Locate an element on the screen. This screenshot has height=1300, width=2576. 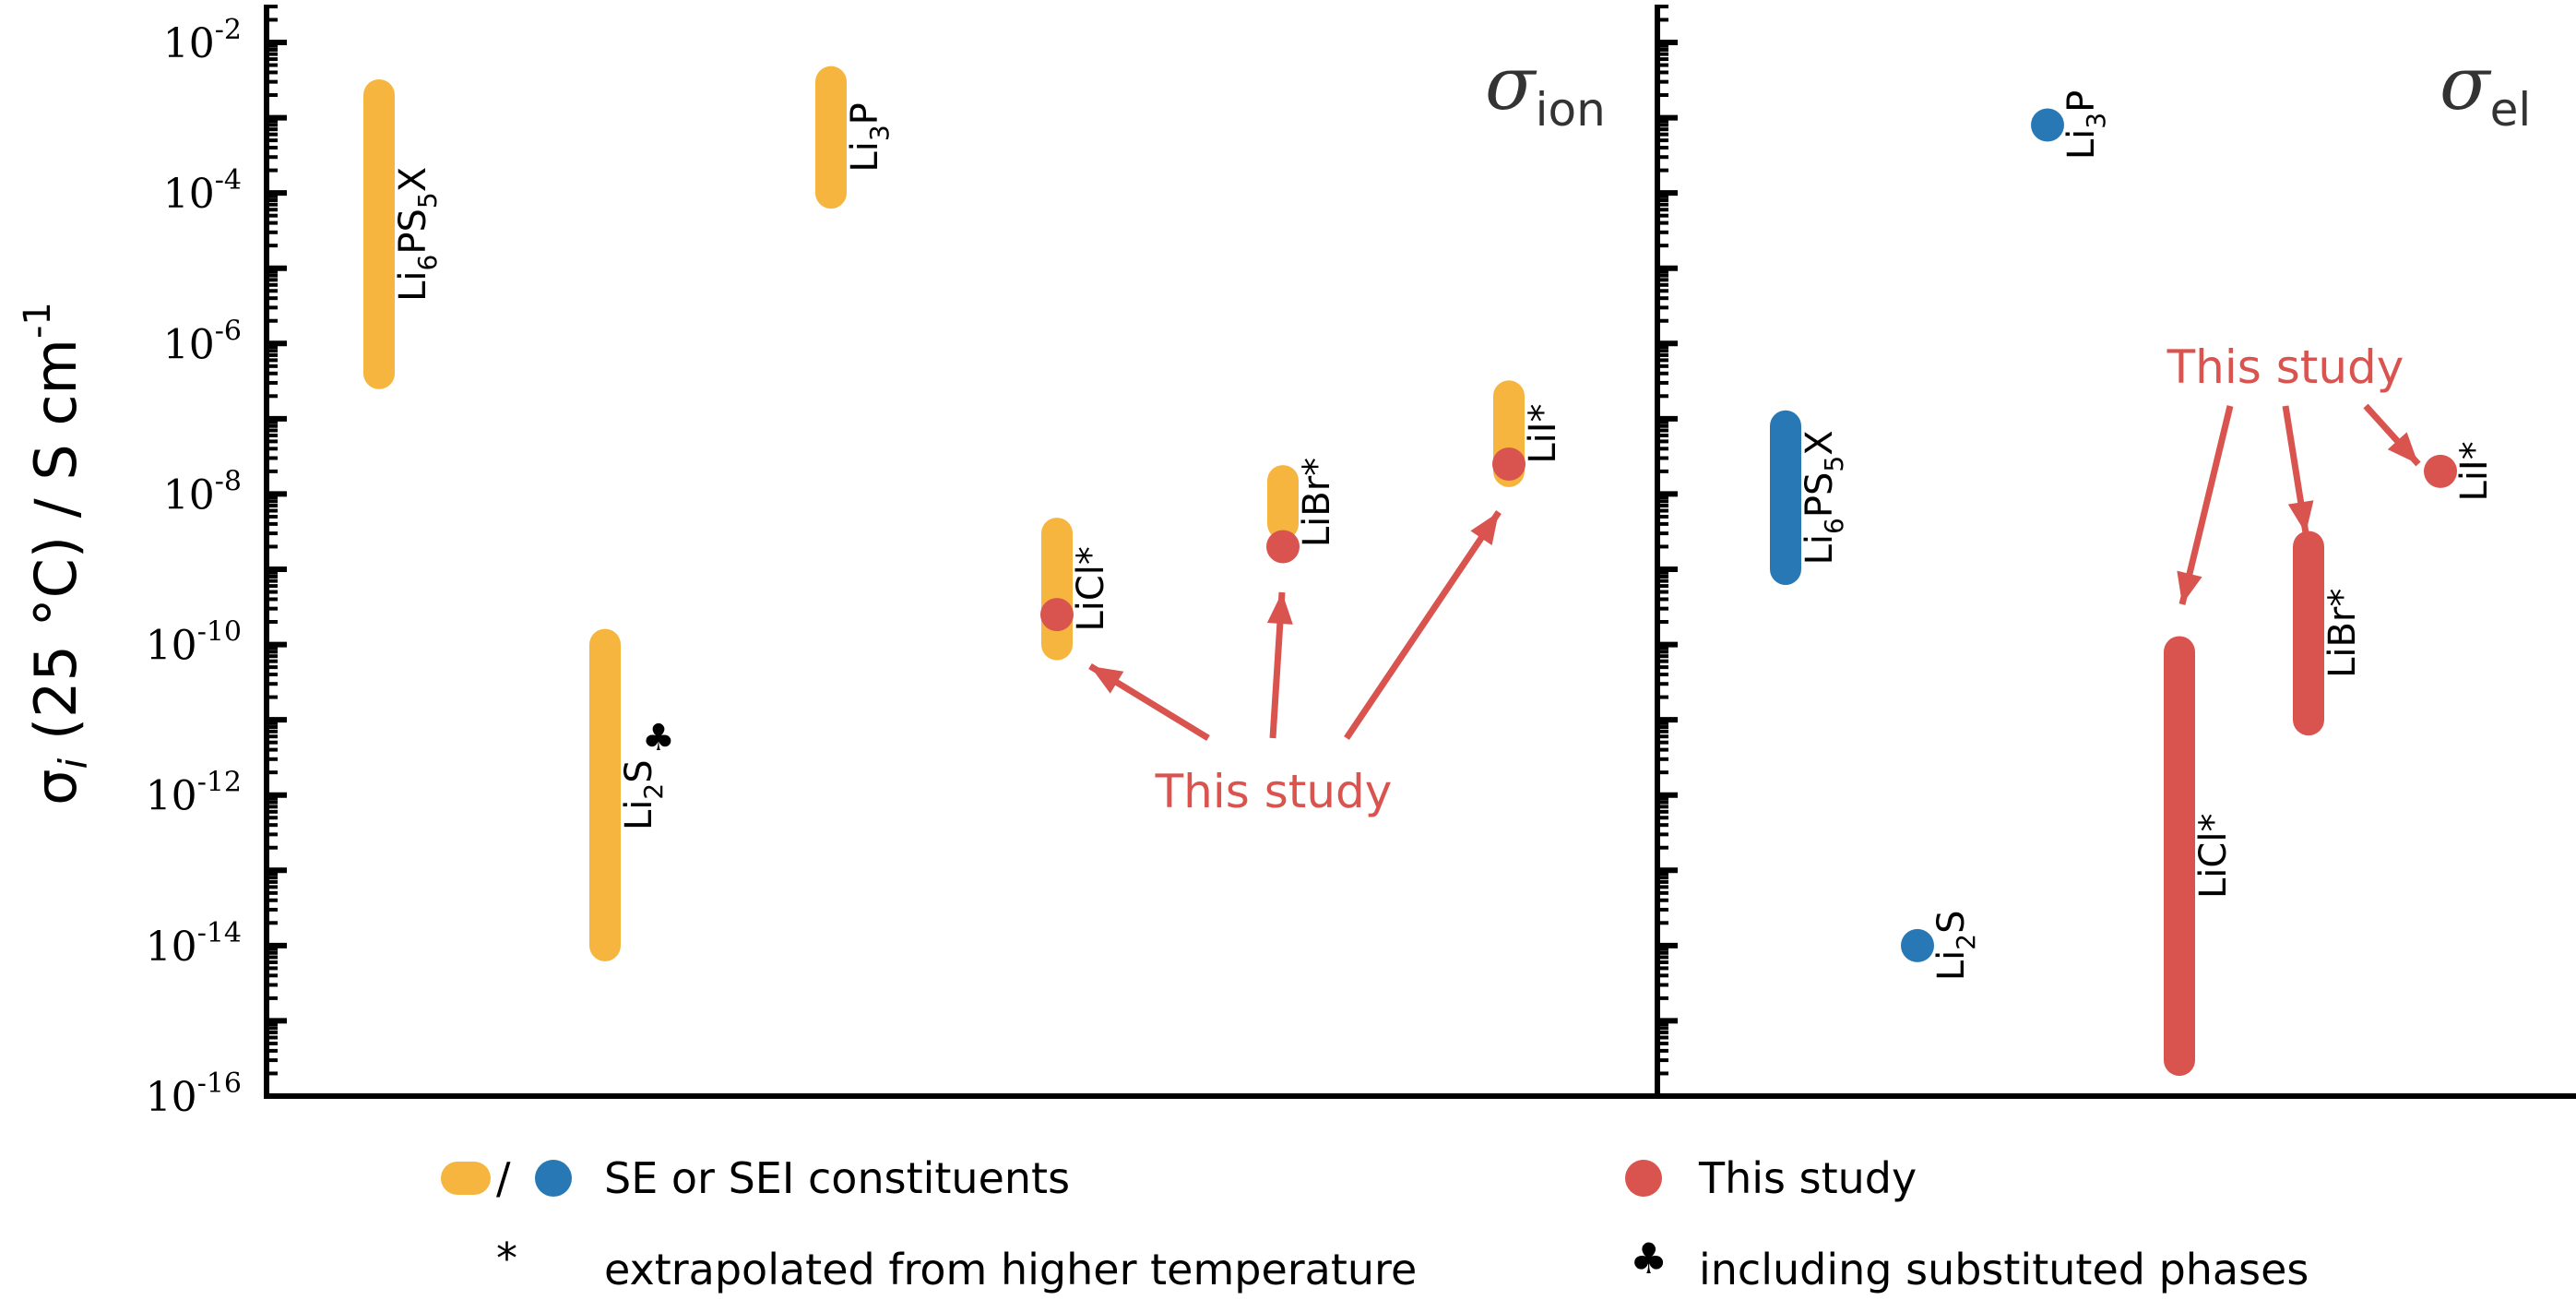
y-tick-label: 10⁻¹⁴ is located at coordinates (194, 944).